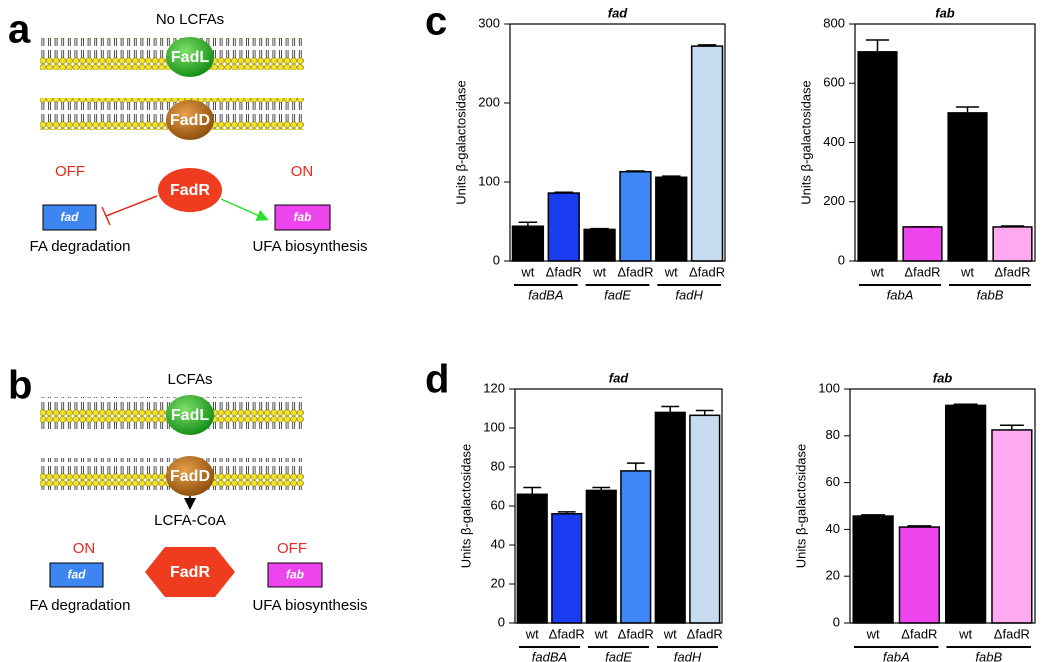 The height and width of the screenshot is (662, 1050). Describe the element at coordinates (988, 655) in the screenshot. I see `group-label: fabB` at that location.